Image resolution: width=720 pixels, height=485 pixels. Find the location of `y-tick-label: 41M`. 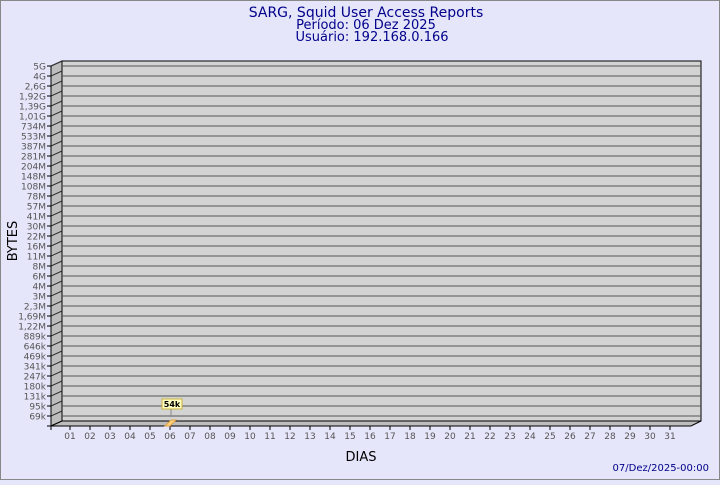

y-tick-label: 41M is located at coordinates (36, 218).